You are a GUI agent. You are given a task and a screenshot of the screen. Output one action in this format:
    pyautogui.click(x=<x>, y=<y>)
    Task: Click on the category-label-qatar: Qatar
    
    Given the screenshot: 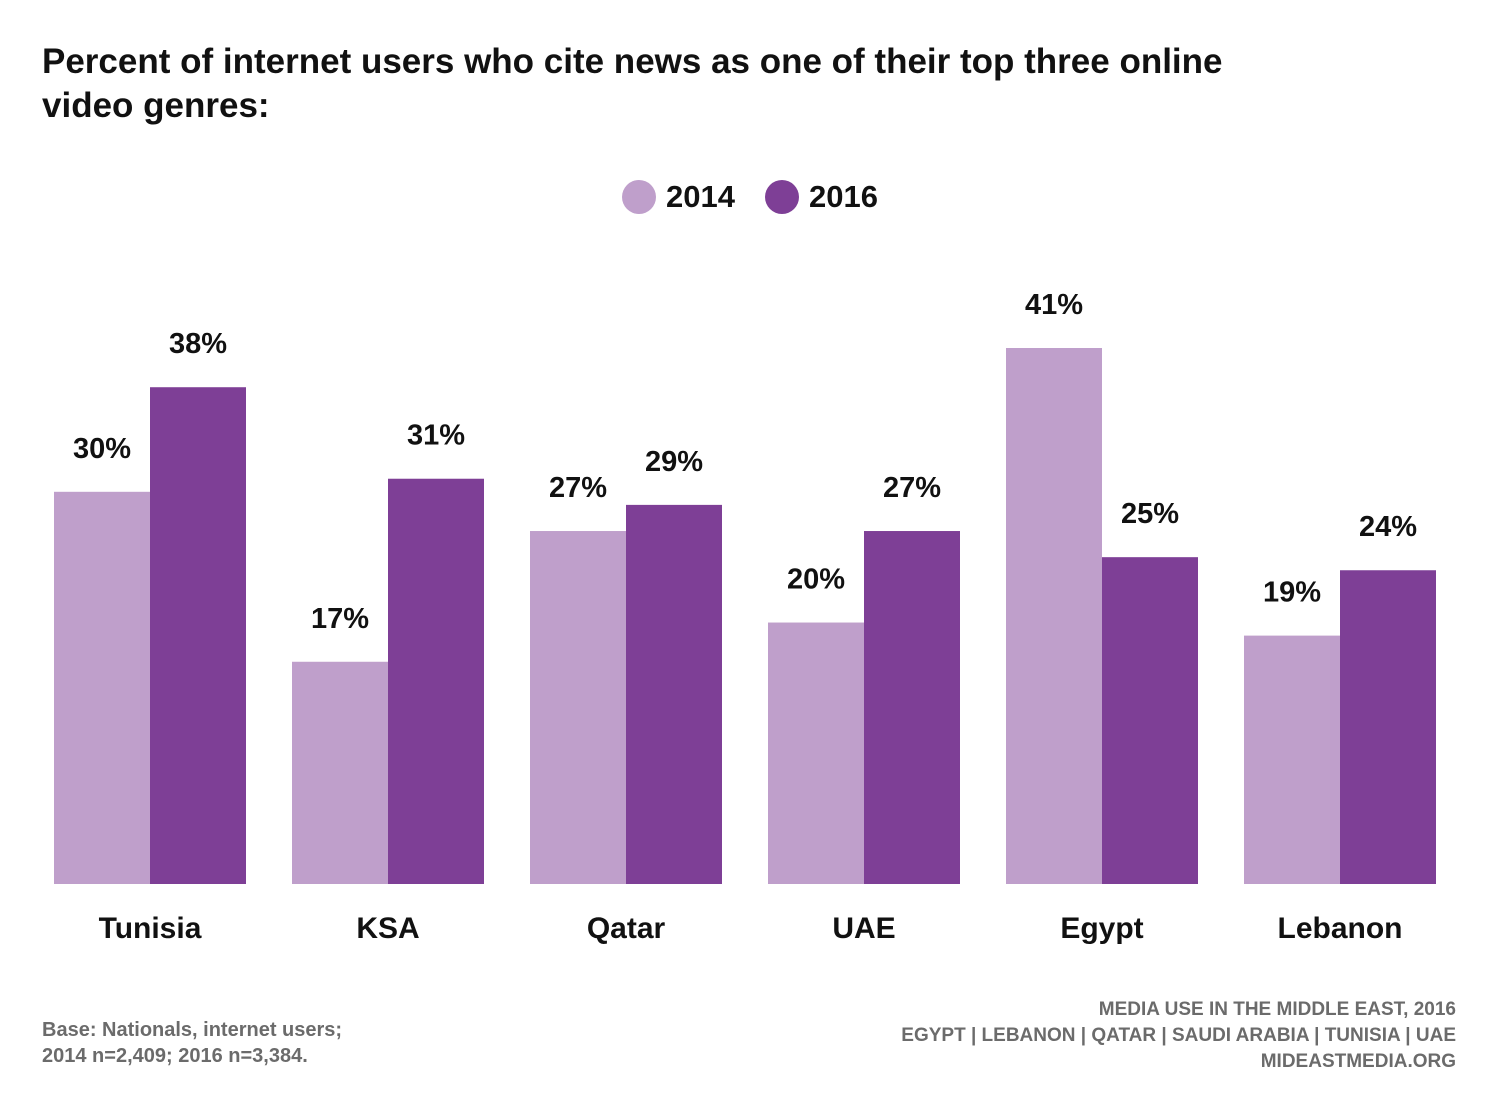 What is the action you would take?
    pyautogui.click(x=626, y=928)
    